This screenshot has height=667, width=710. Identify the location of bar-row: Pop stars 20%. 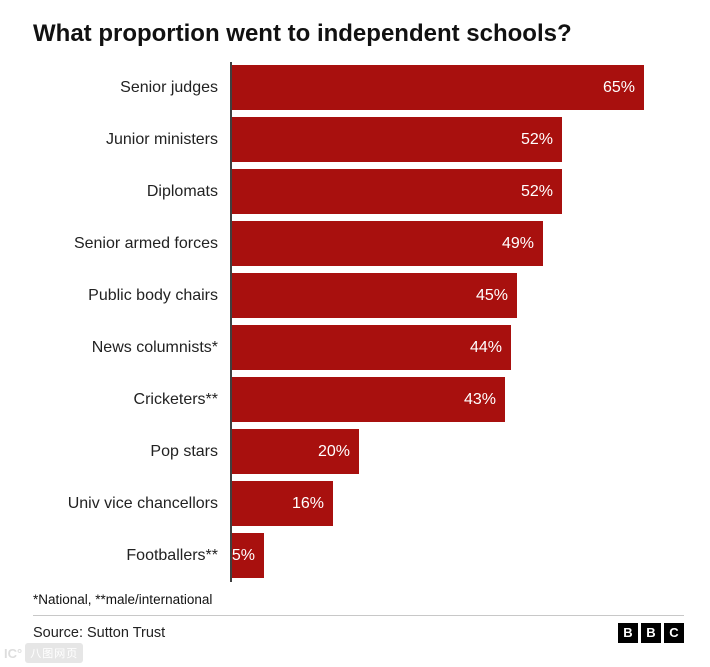
(358, 451).